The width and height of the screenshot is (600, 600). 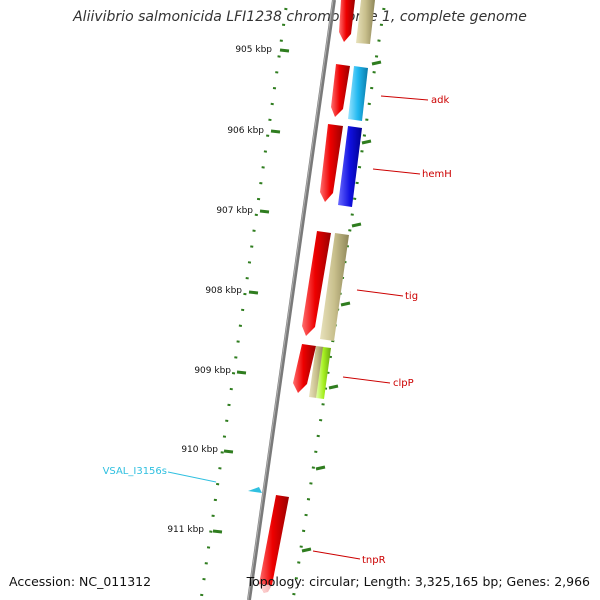 What do you see at coordinates (334, 287) in the screenshot?
I see `gene-feature-tig` at bounding box center [334, 287].